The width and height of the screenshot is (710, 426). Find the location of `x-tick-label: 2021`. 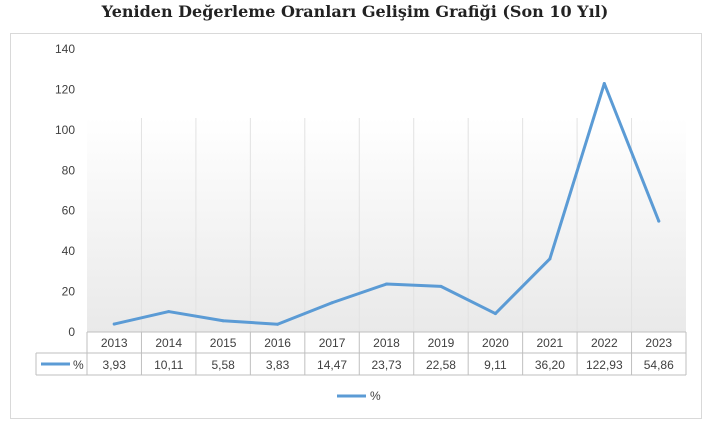

x-tick-label: 2021 is located at coordinates (550, 343).